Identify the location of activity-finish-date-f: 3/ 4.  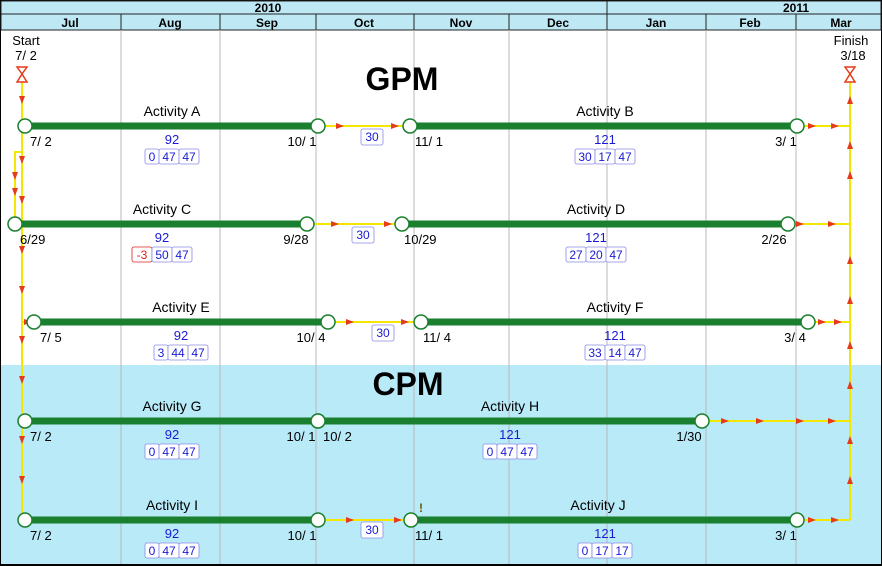
(795, 337).